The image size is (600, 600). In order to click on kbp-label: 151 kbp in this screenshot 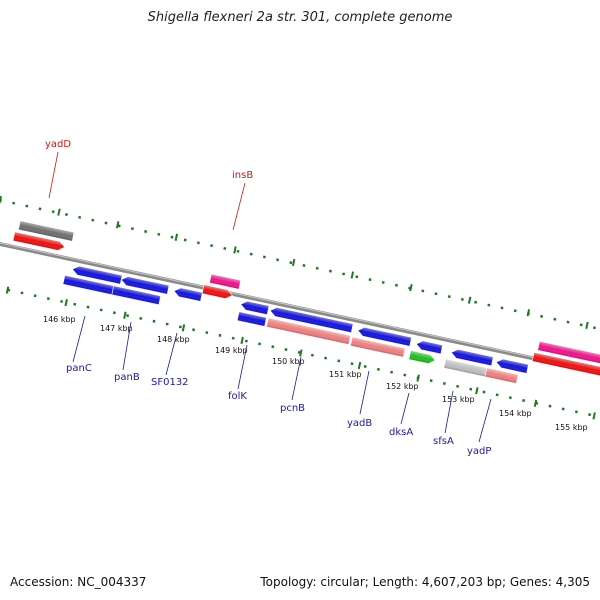, I will do `click(345, 374)`.